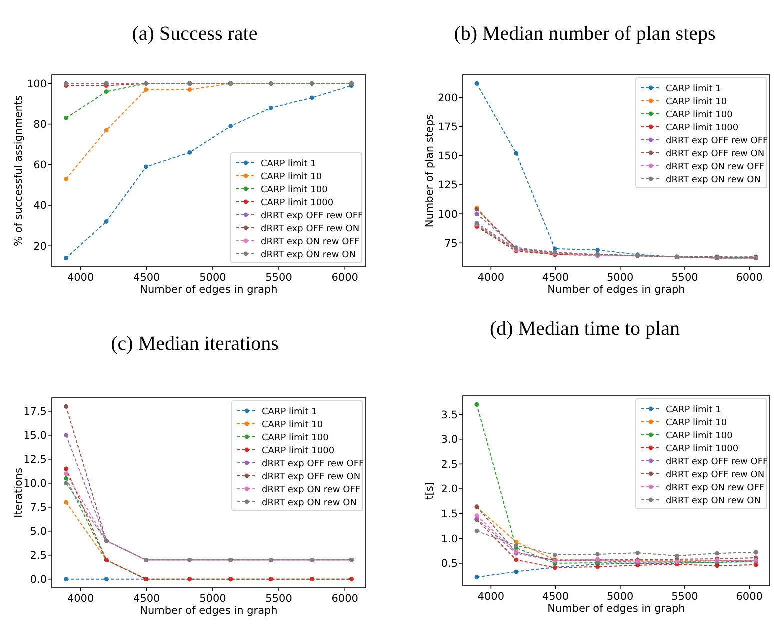  What do you see at coordinates (449, 514) in the screenshot?
I see `y-tick-label: 1.5` at bounding box center [449, 514].